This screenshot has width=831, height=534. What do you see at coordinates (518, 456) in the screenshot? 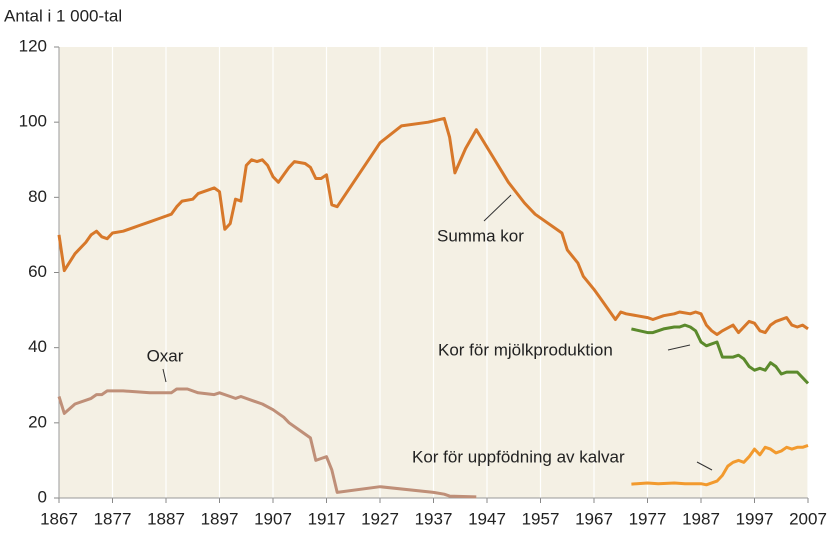
I see `series-label: Kor för uppfödning av kalvar` at bounding box center [518, 456].